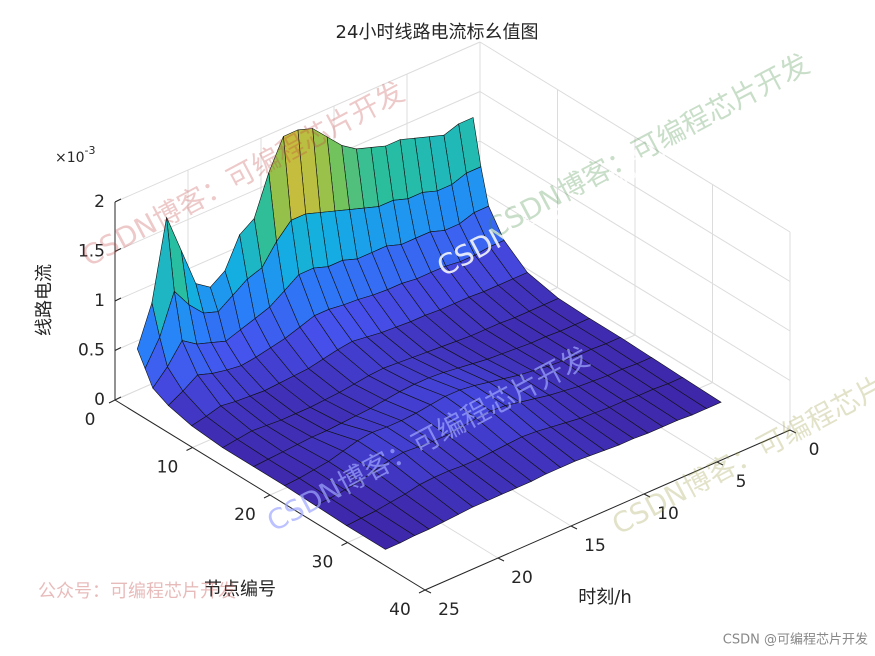 The image size is (875, 656). Describe the element at coordinates (449, 610) in the screenshot. I see `x-tick-label: 25` at that location.